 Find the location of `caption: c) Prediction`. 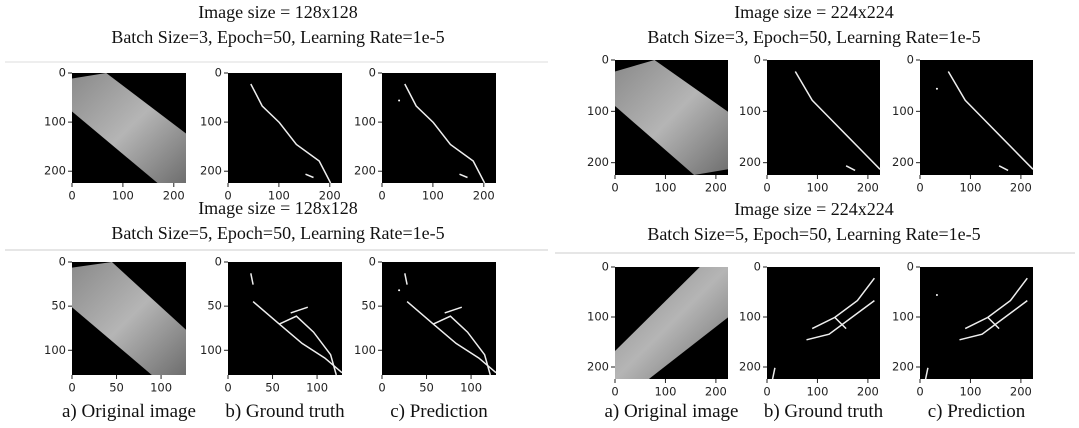

caption: c) Prediction is located at coordinates (977, 411).